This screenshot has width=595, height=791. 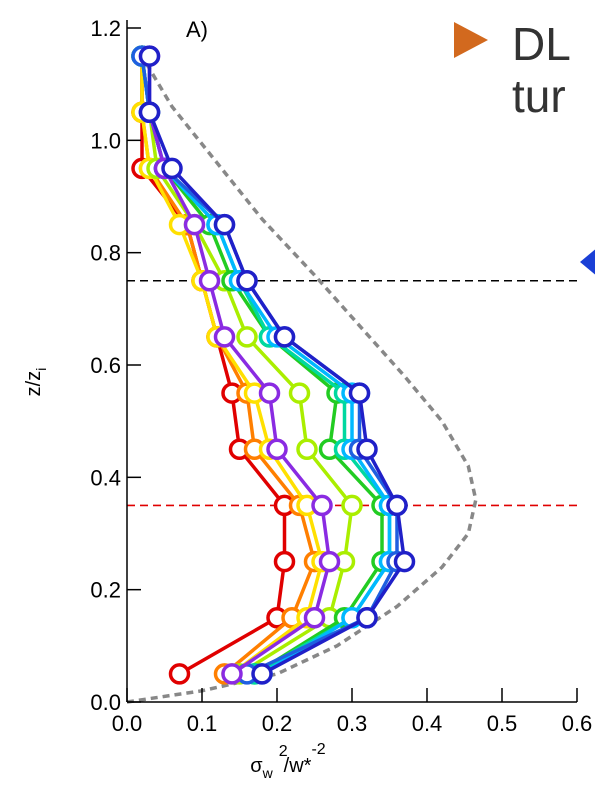 I want to click on x-tick-label-5: 0.5, so click(x=502, y=723).